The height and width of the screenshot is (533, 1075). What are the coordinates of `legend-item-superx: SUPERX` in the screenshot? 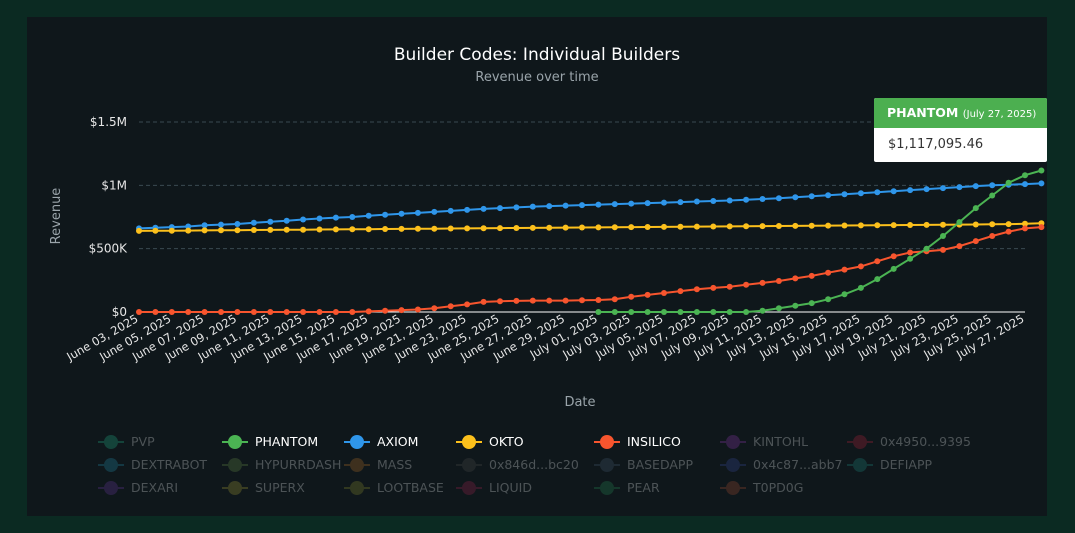 It's located at (263, 487).